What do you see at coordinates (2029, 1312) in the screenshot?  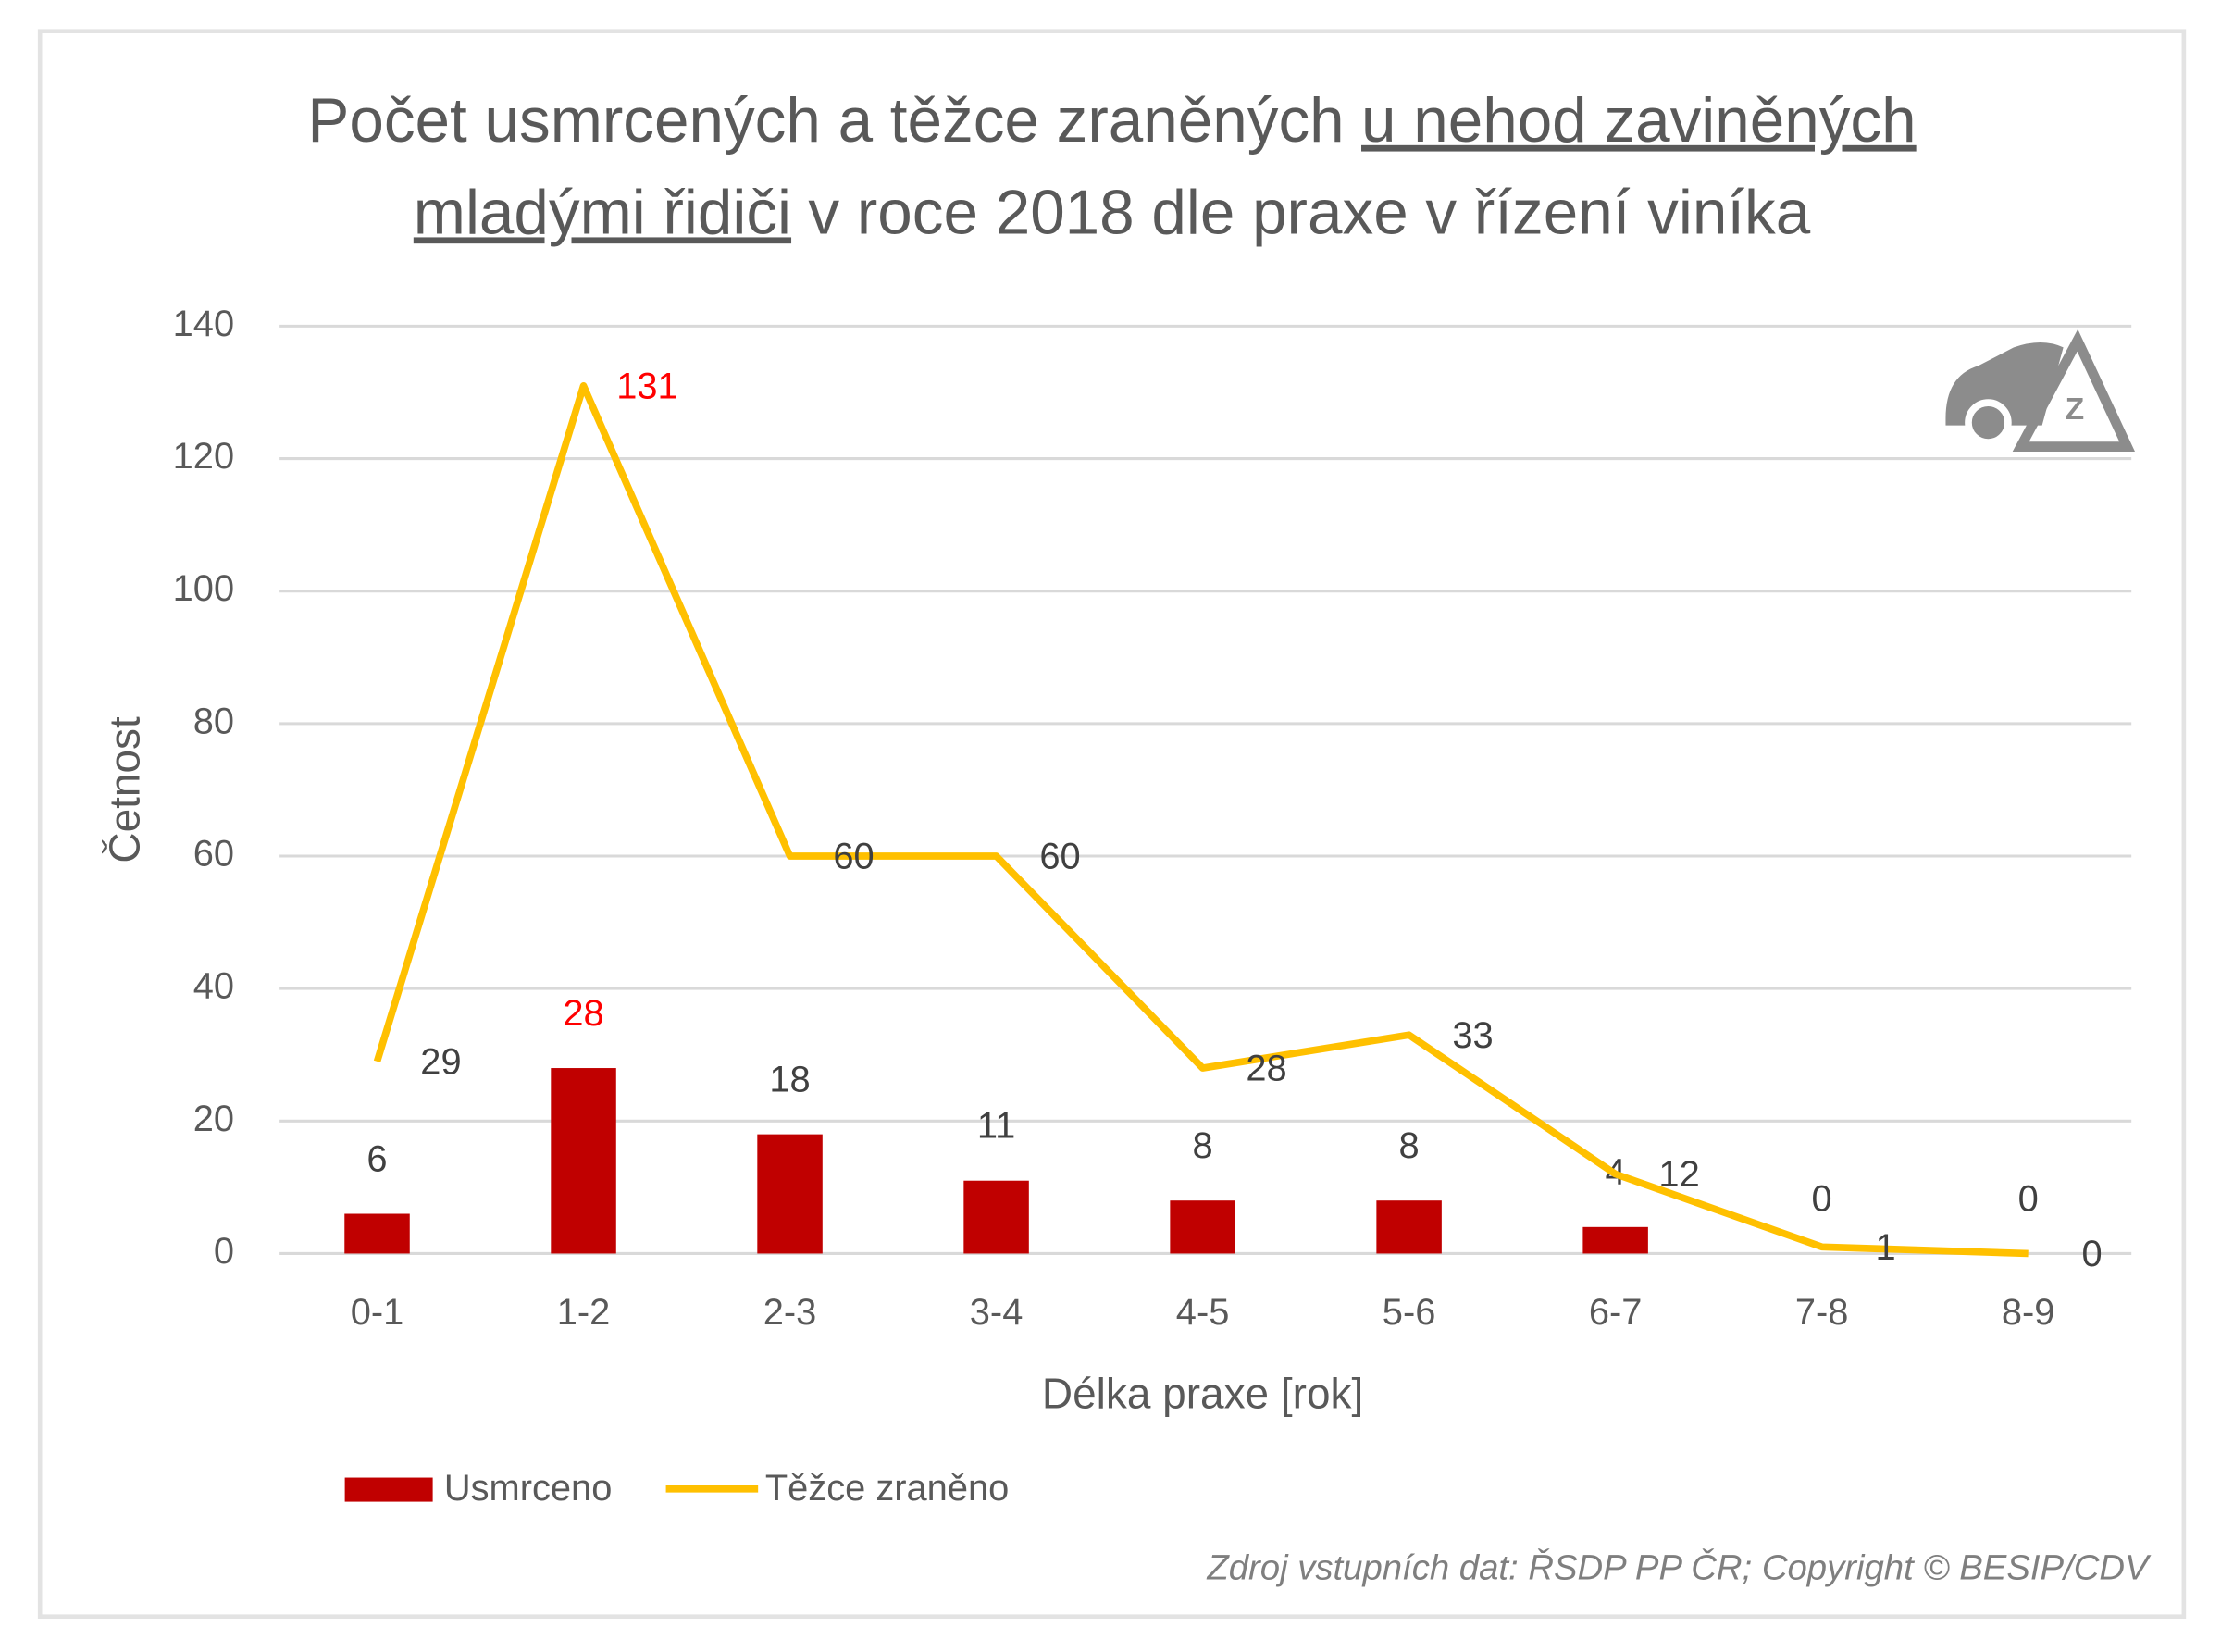 I see `x-tick-label: 8-9` at bounding box center [2029, 1312].